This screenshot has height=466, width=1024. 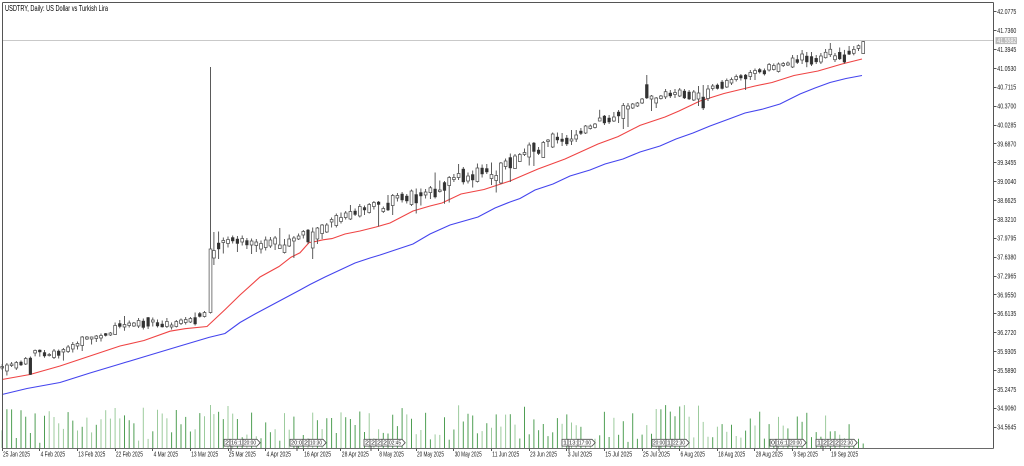 What do you see at coordinates (1006, 182) in the screenshot?
I see `svg-text: 39.0040` at bounding box center [1006, 182].